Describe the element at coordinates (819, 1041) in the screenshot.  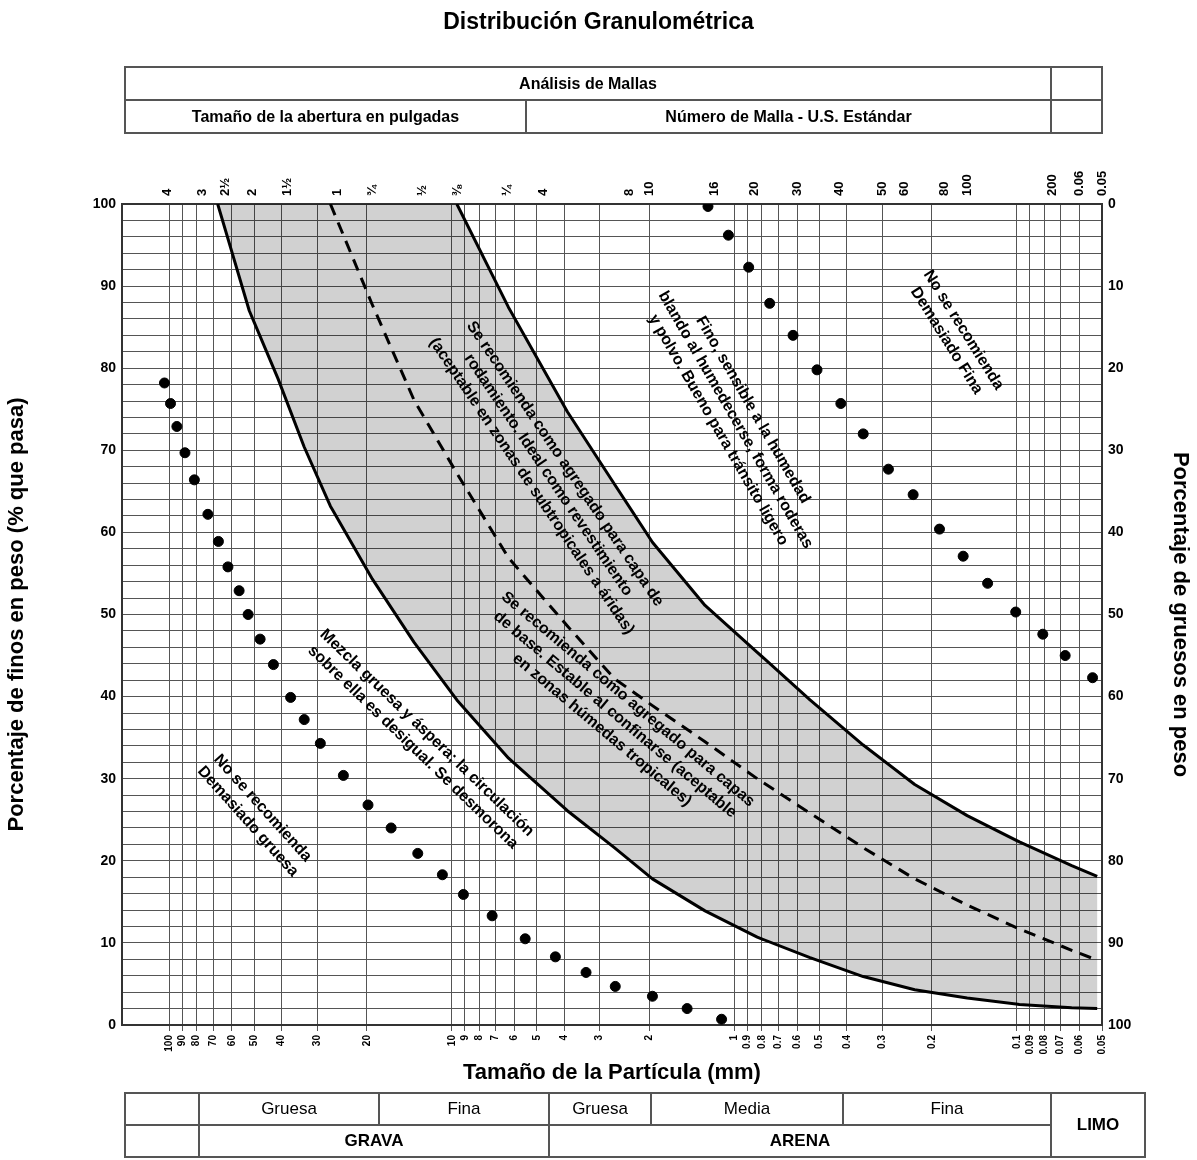
I see `x-tick-label: 0.5` at that location.